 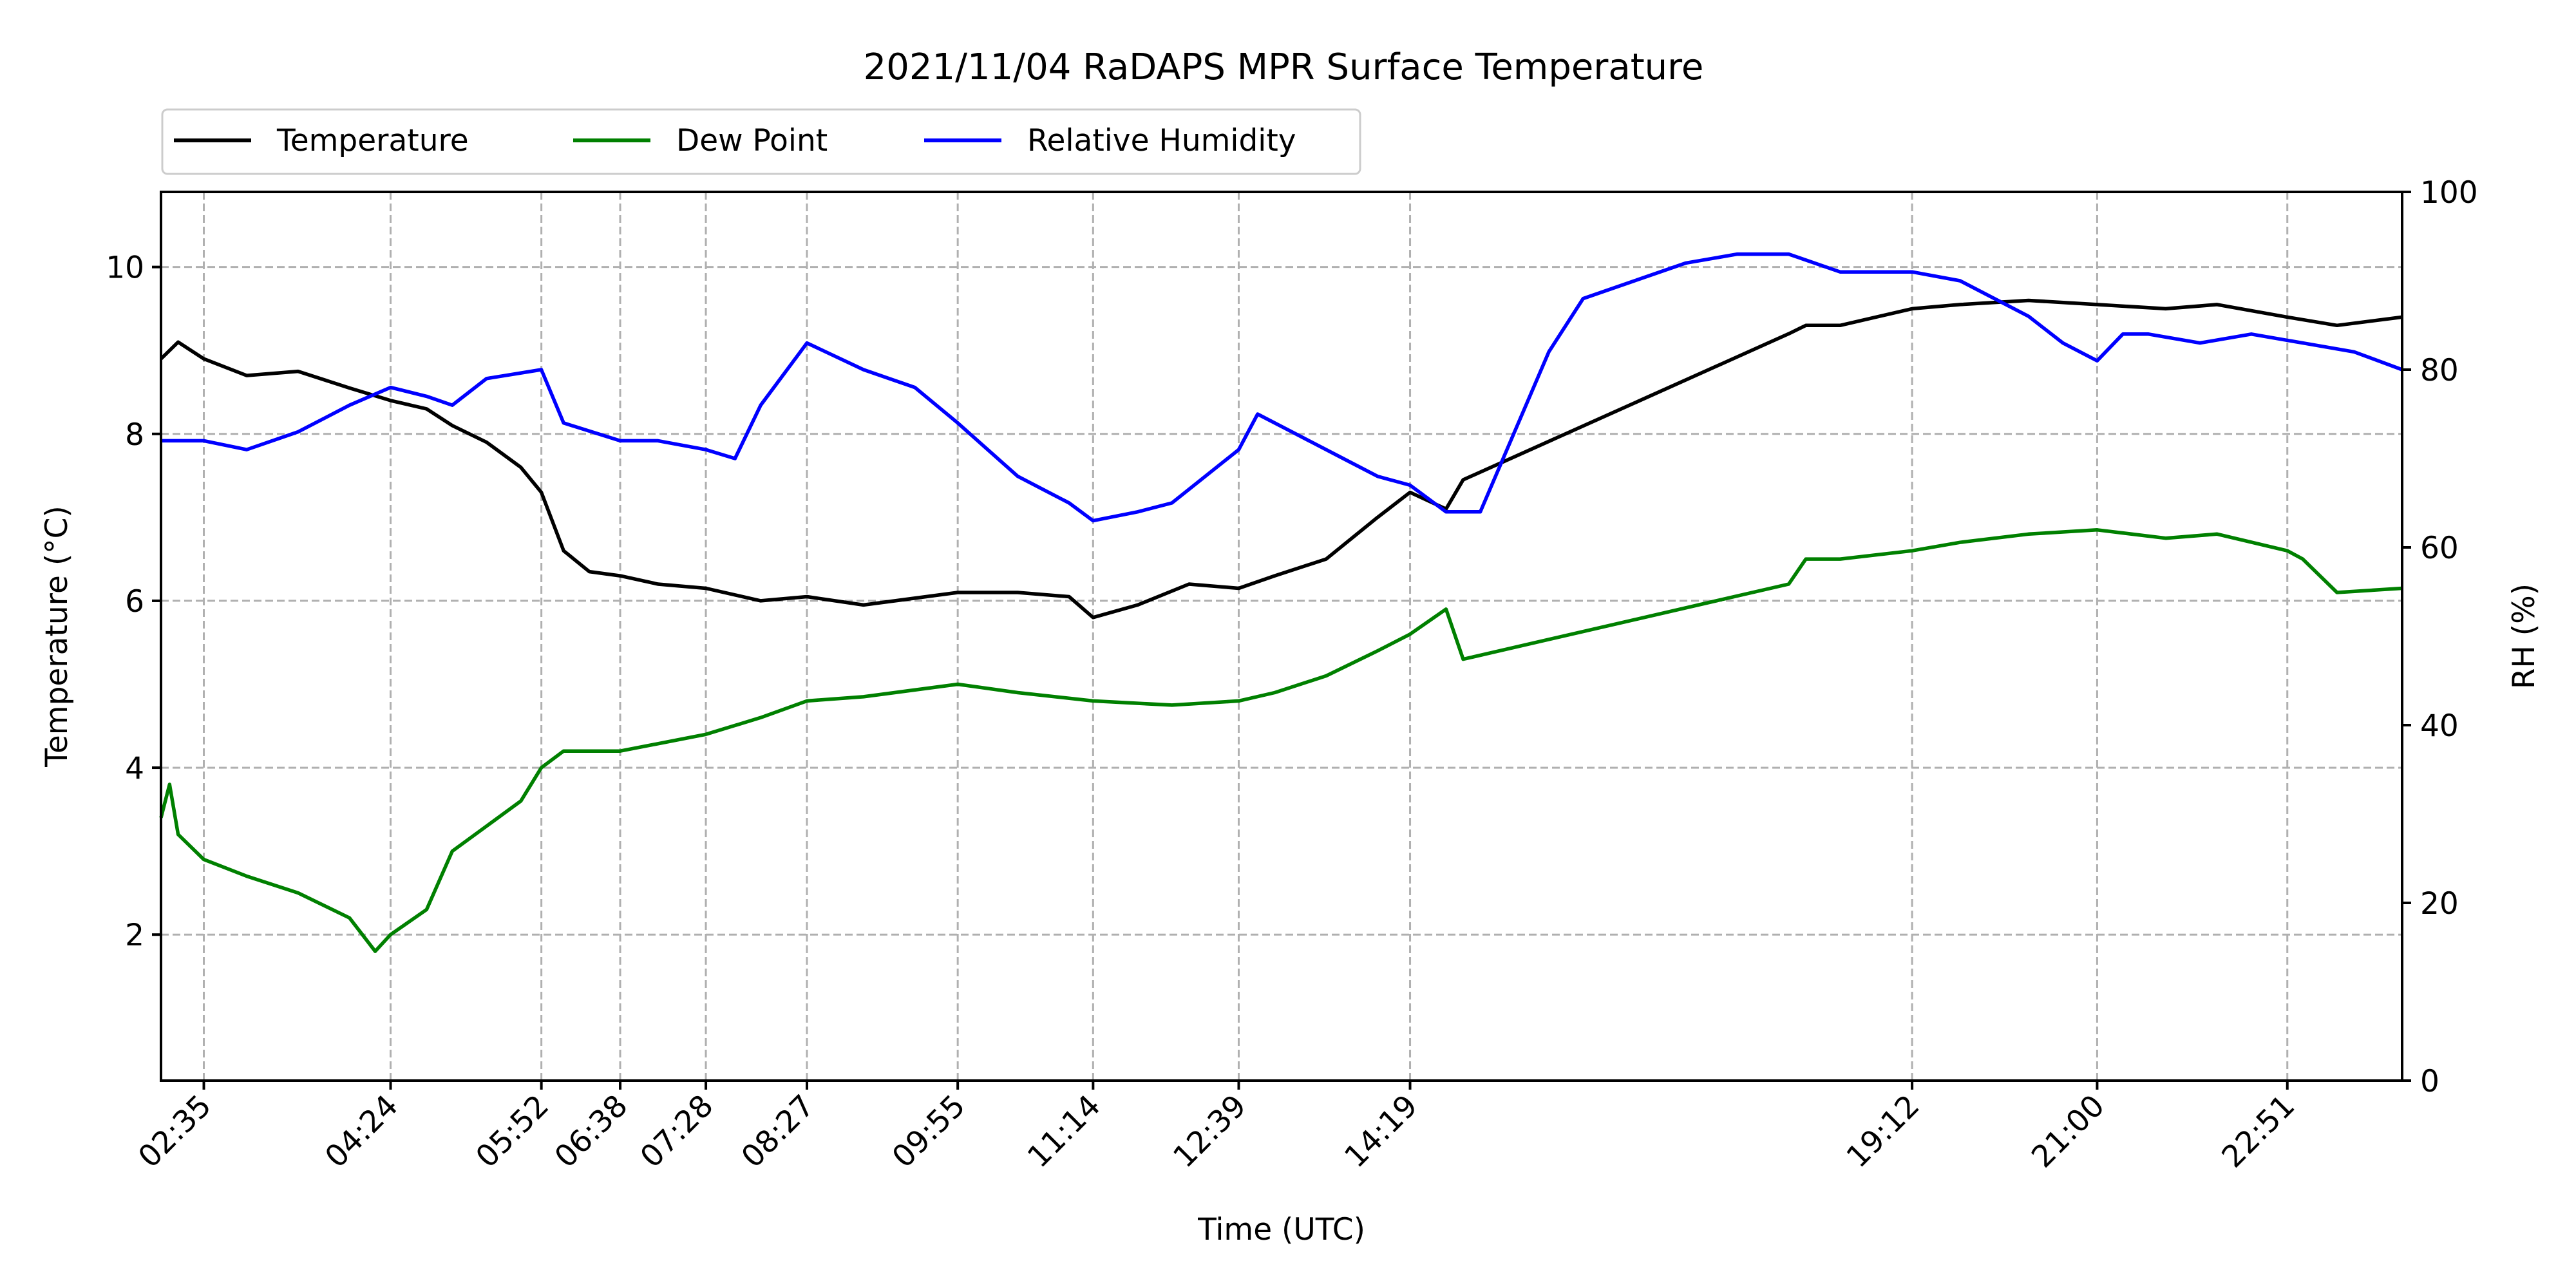 I want to click on x-axis-label: Time (UTC), so click(x=1281, y=1229).